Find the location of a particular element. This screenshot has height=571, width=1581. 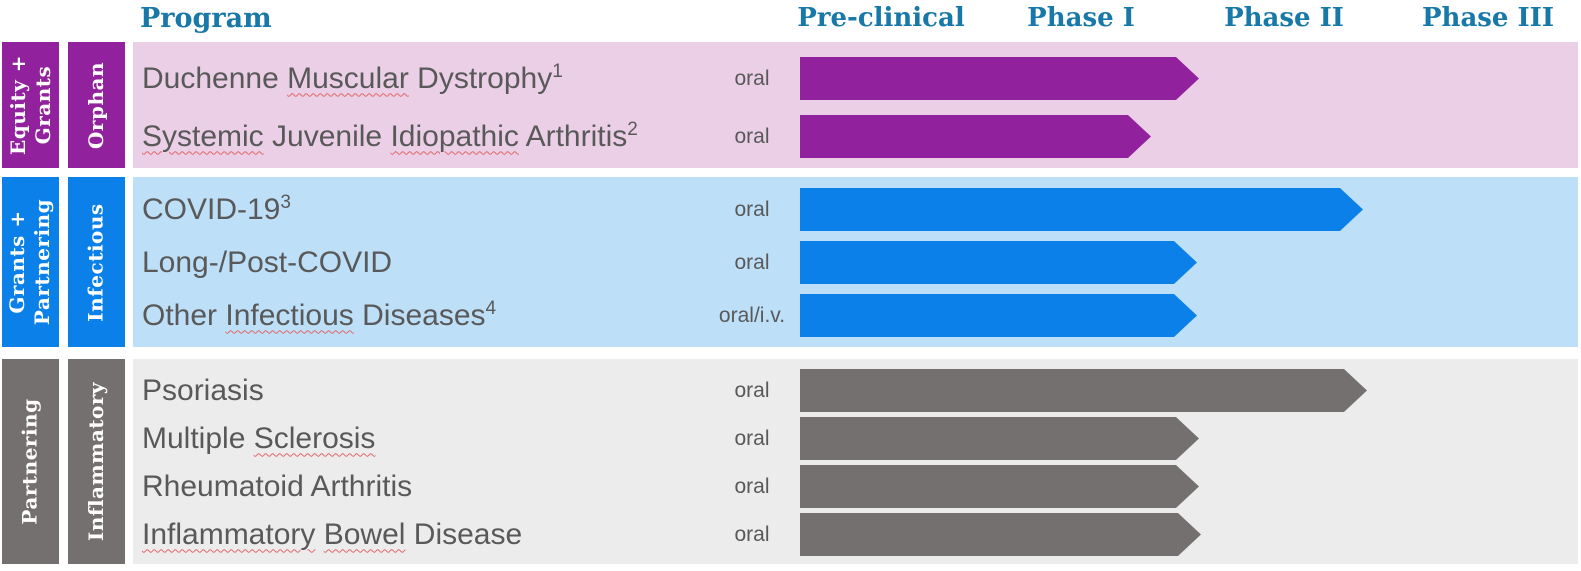

pipeline-row: Other Infectious Diseases4 oral/i.v. is located at coordinates (855, 315).